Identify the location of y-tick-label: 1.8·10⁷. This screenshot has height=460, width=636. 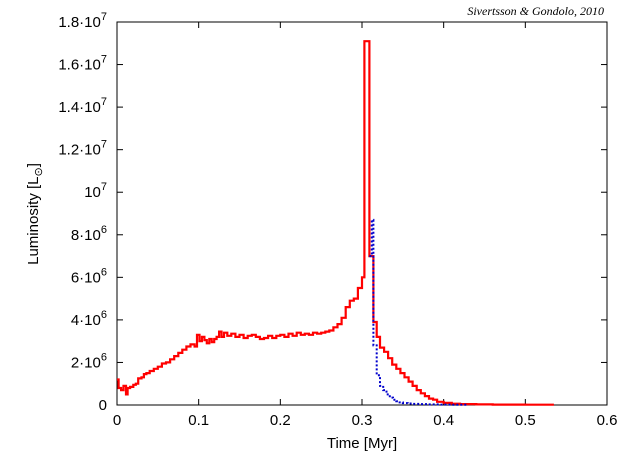
(82, 21).